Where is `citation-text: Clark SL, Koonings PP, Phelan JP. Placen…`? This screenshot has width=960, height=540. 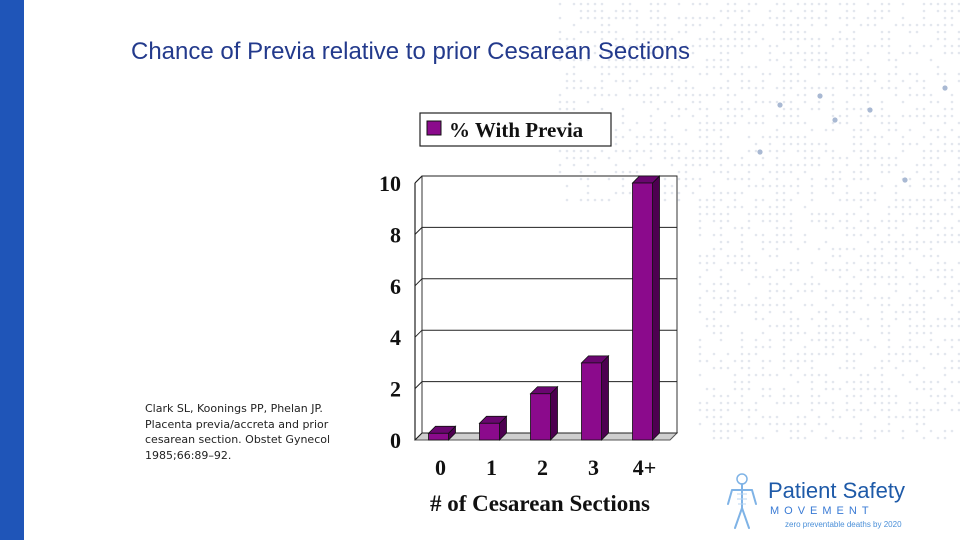
citation-text: Clark SL, Koonings PP, Phelan JP. Placen… is located at coordinates (238, 432).